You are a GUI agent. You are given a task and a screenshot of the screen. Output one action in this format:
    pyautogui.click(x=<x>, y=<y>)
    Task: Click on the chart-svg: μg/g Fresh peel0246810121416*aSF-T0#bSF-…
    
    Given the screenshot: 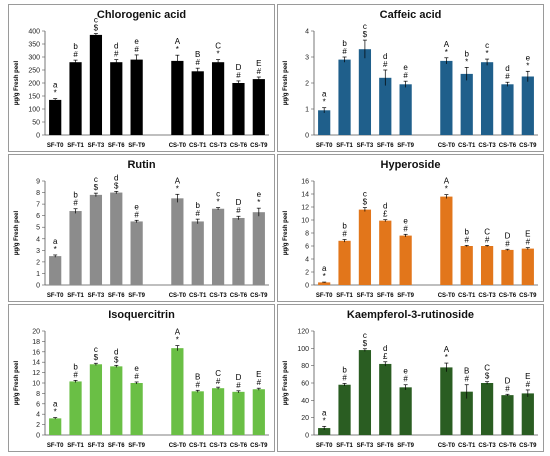 What is the action you would take?
    pyautogui.click(x=410, y=238)
    